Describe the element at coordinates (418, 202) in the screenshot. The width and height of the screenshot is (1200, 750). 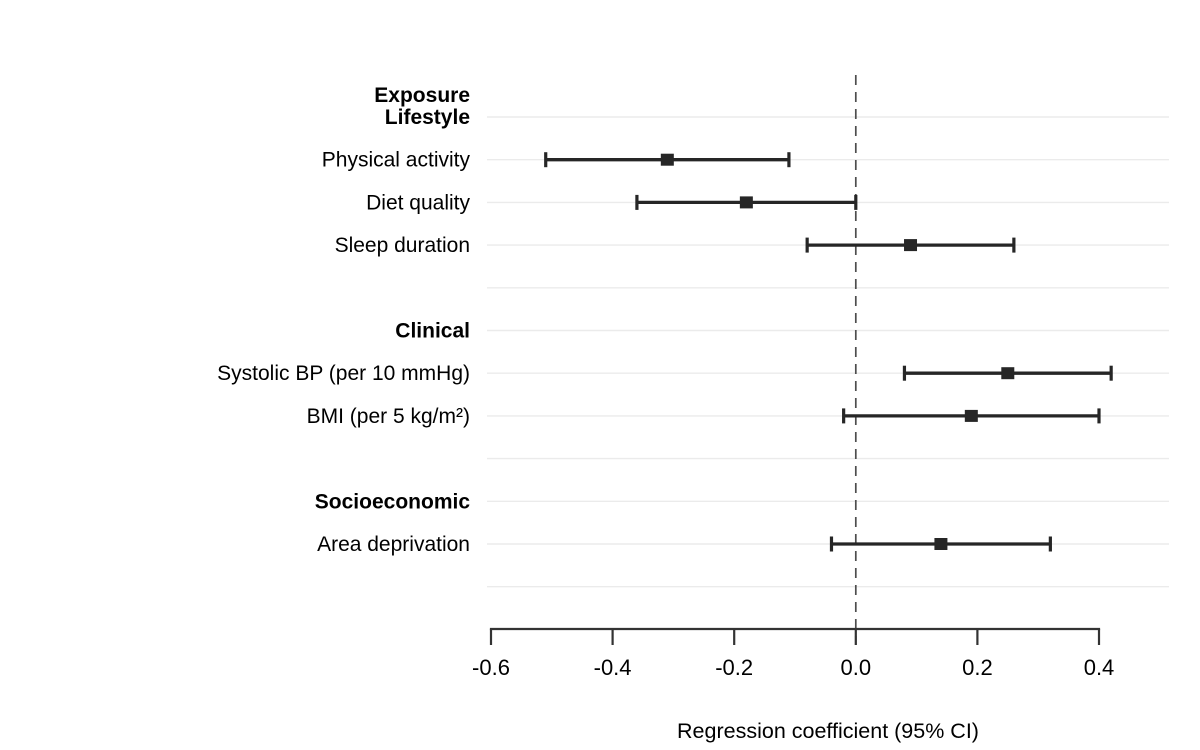
I see `row-label: Diet quality` at that location.